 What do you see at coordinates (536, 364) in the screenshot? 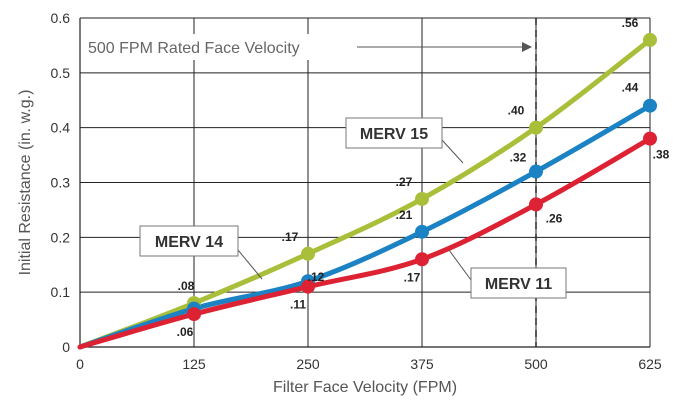
I see `x-tick-label: 500` at bounding box center [536, 364].